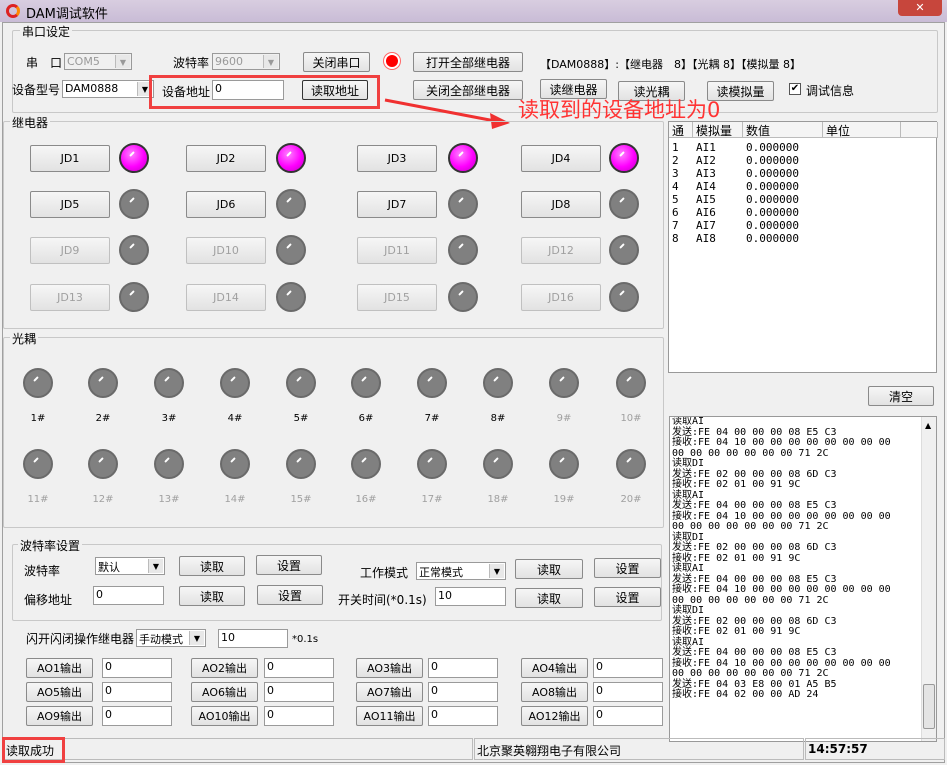 The width and height of the screenshot is (947, 765). I want to click on baud-rate-select: 默认 ▼, so click(130, 566).